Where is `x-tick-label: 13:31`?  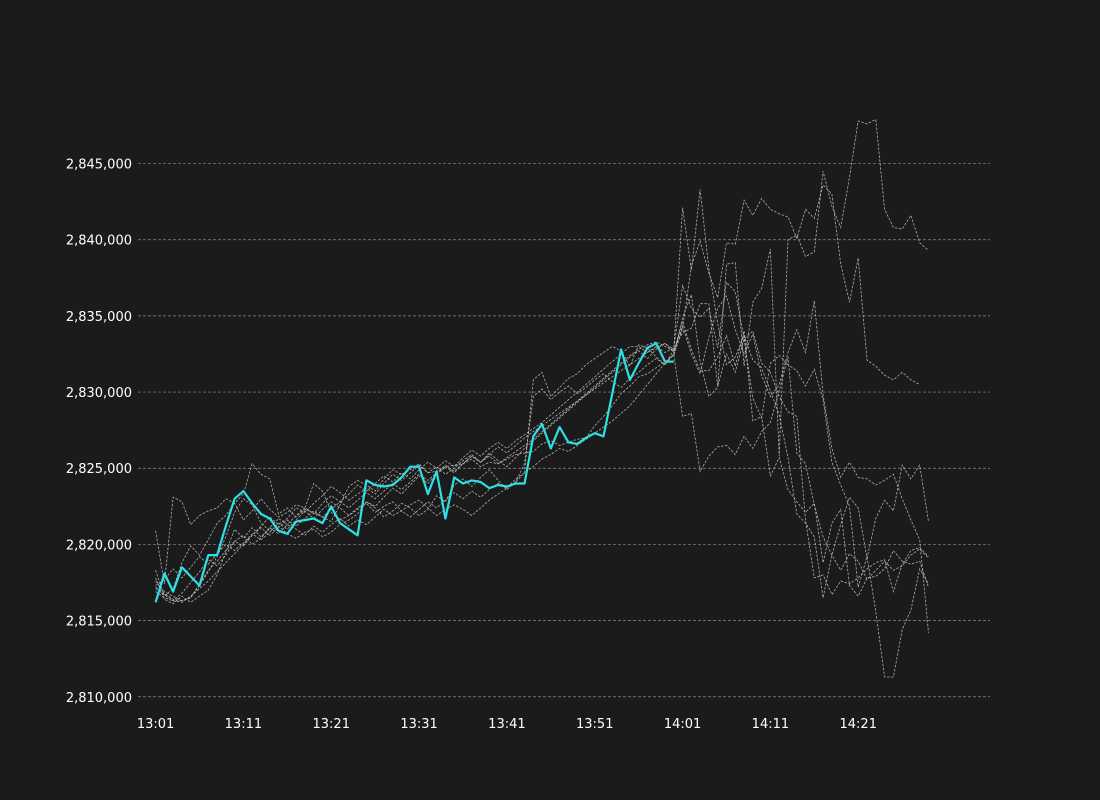 x-tick-label: 13:31 is located at coordinates (418, 724).